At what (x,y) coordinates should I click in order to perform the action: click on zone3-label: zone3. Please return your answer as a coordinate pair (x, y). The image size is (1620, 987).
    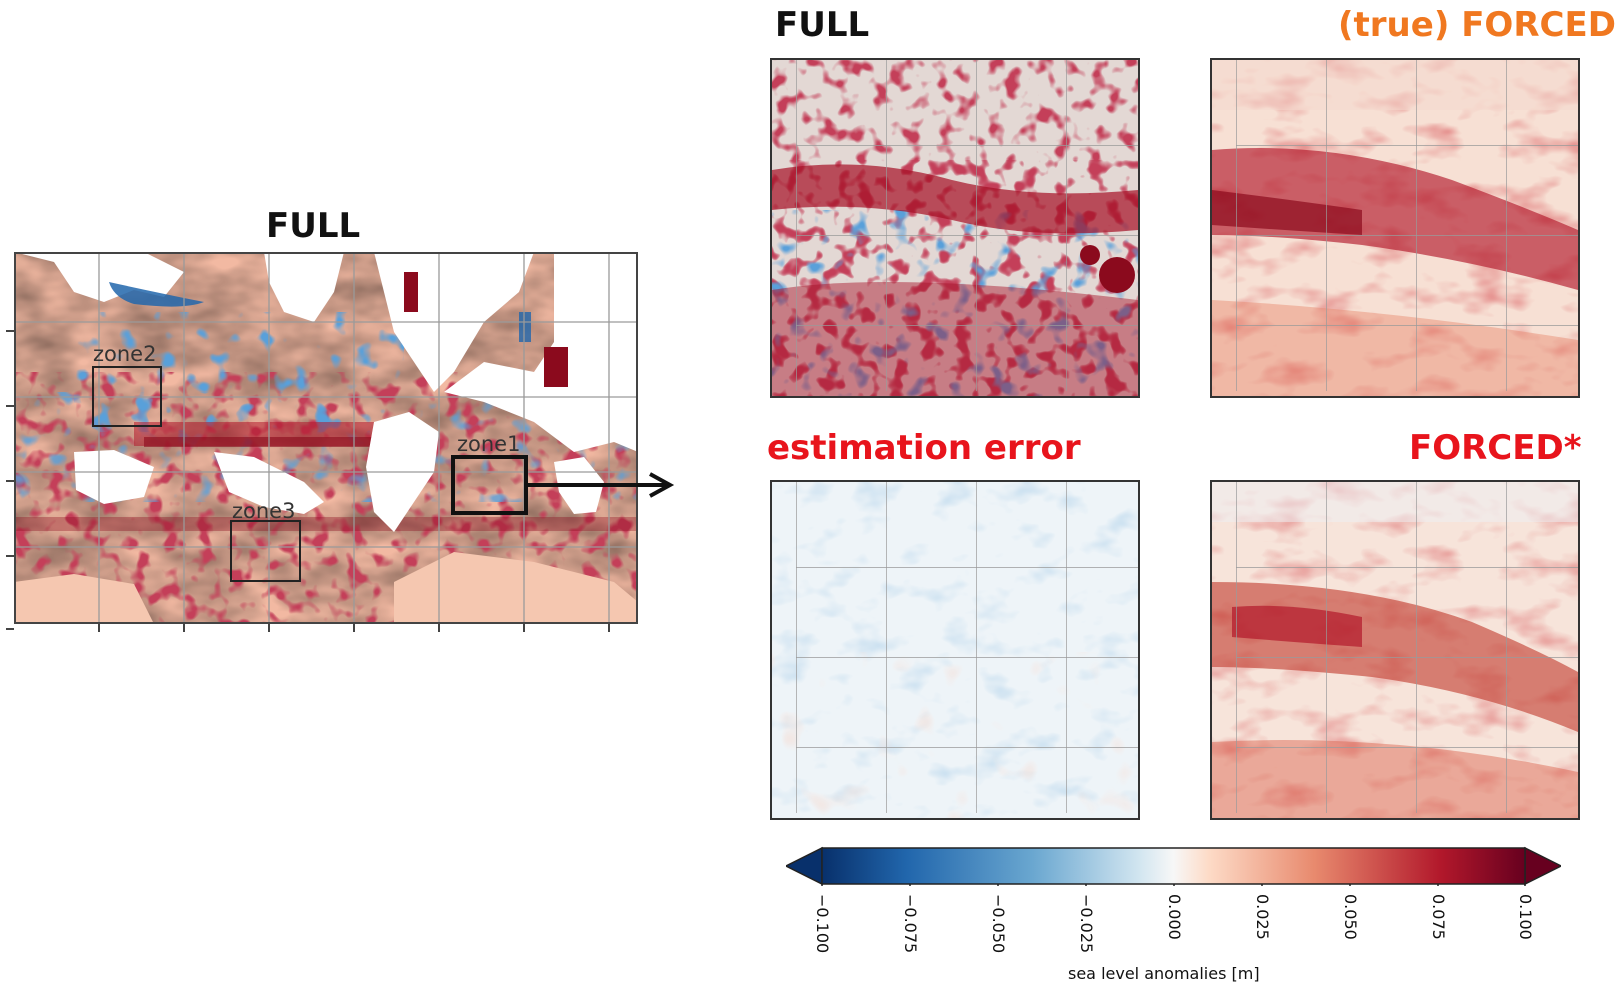
    Looking at the image, I should click on (264, 511).